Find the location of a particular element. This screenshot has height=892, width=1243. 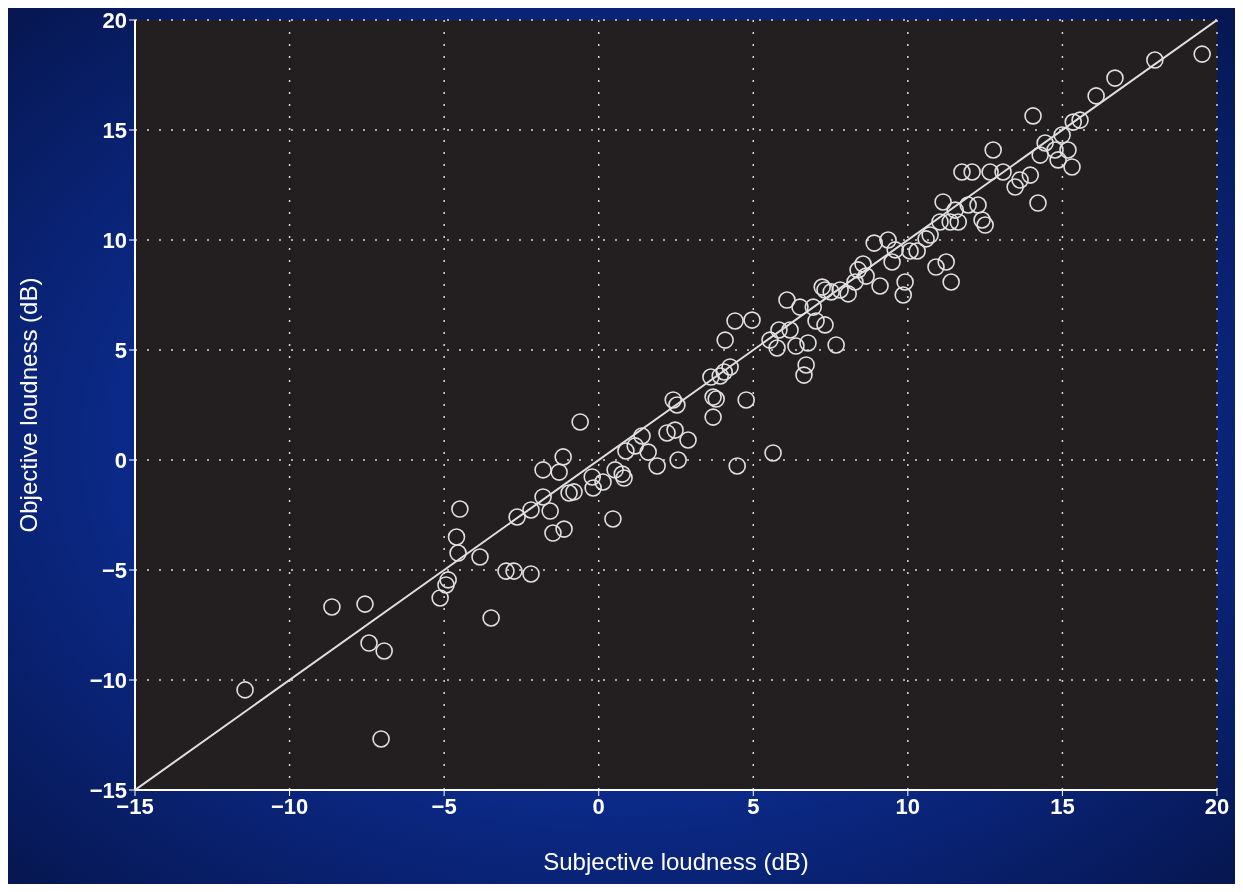

x-tick-label: 20 is located at coordinates (1217, 806).